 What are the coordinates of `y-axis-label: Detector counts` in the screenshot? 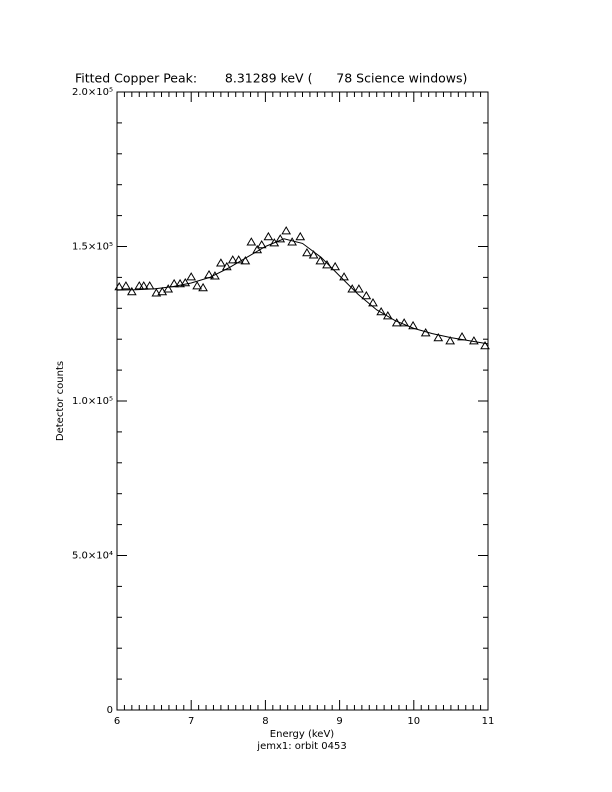 It's located at (60, 401).